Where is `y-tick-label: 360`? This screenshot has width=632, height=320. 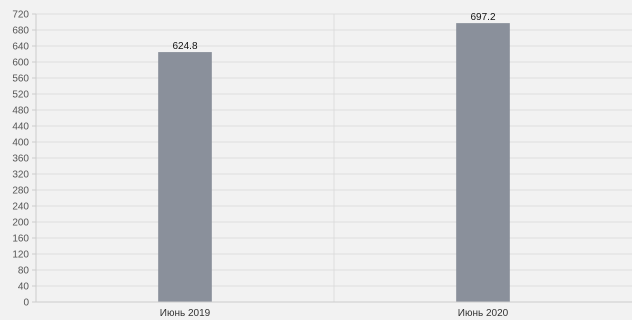 y-tick-label: 360 is located at coordinates (20, 159).